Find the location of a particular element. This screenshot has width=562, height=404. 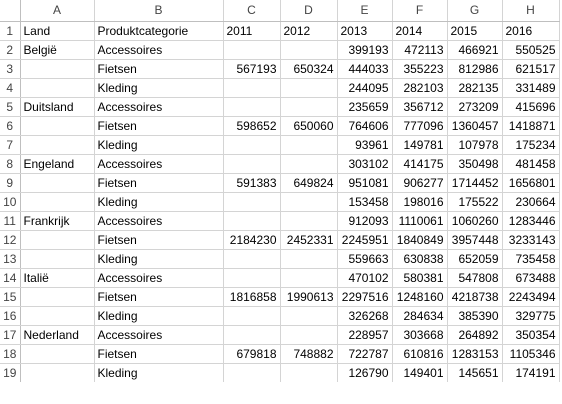

cell-h11: 1283446 is located at coordinates (531, 221).